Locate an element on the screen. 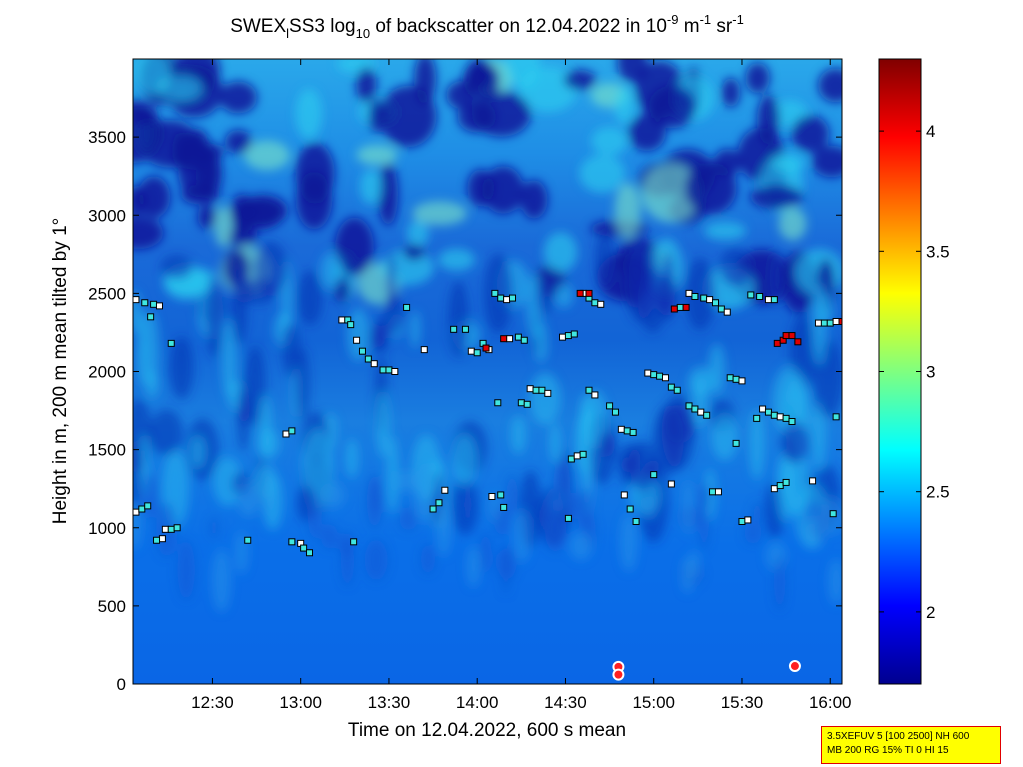 The image size is (1023, 767). x-tick-label: 15:30 is located at coordinates (742, 702).